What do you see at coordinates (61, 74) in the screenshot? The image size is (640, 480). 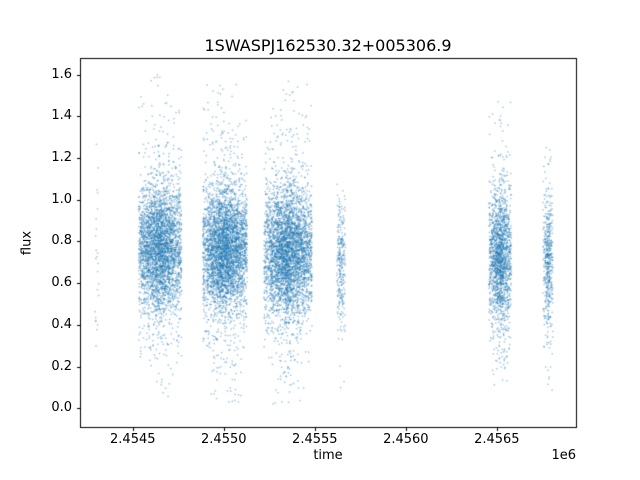 I see `y-tick-label: 1.6` at bounding box center [61, 74].